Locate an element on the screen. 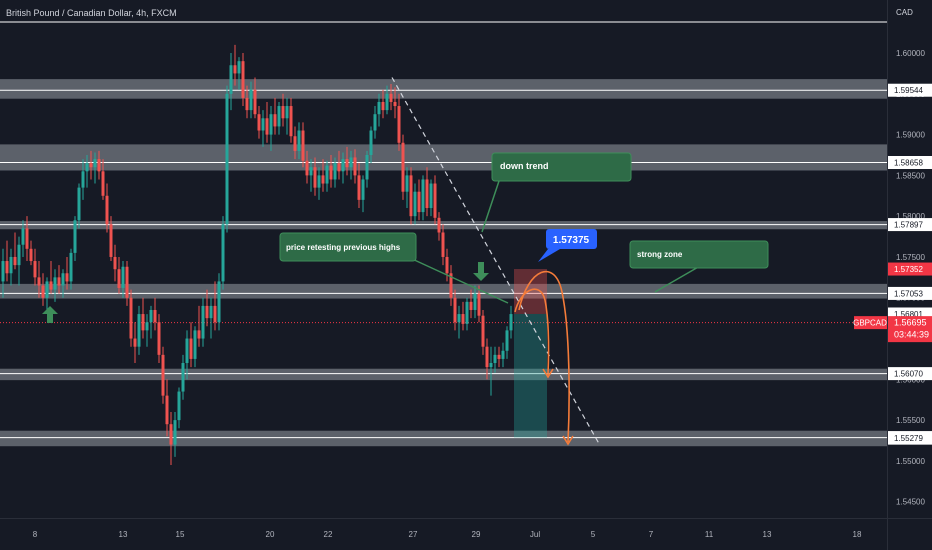 This screenshot has height=550, width=932. y-tick-label: 1.55000 is located at coordinates (910, 461).